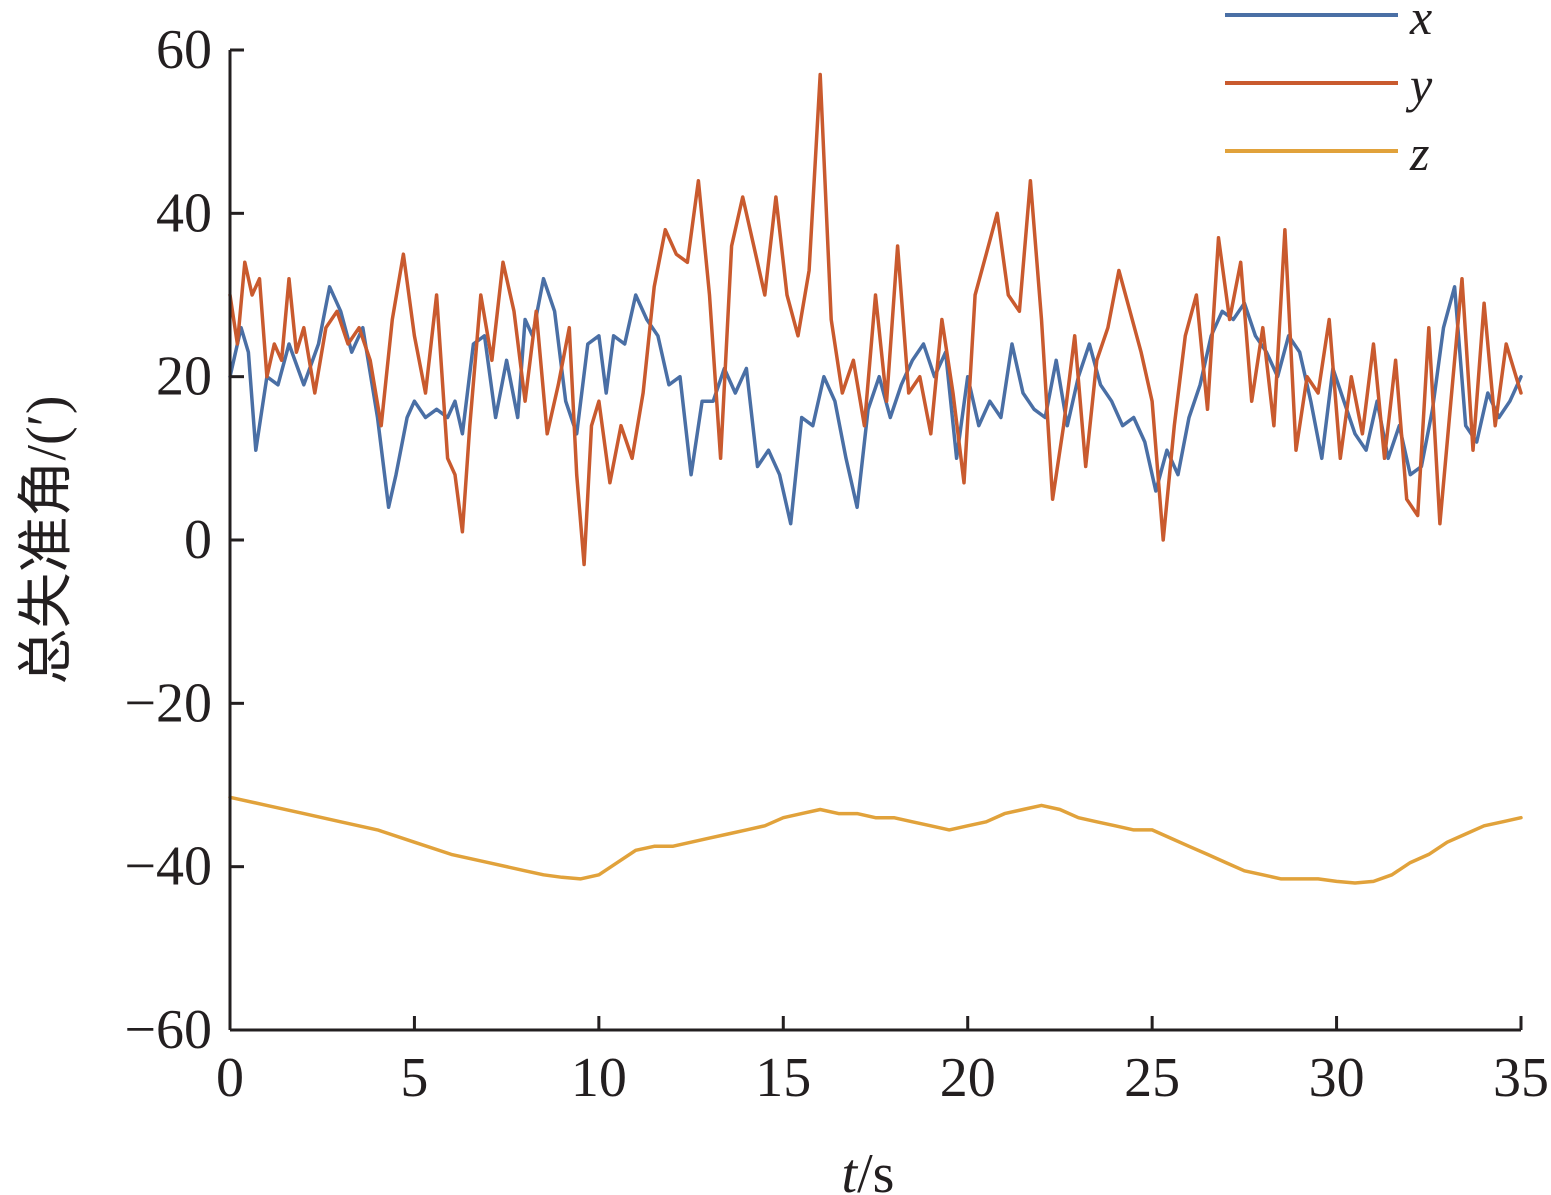  I want to click on x-tick-label: 20, so click(968, 1078).